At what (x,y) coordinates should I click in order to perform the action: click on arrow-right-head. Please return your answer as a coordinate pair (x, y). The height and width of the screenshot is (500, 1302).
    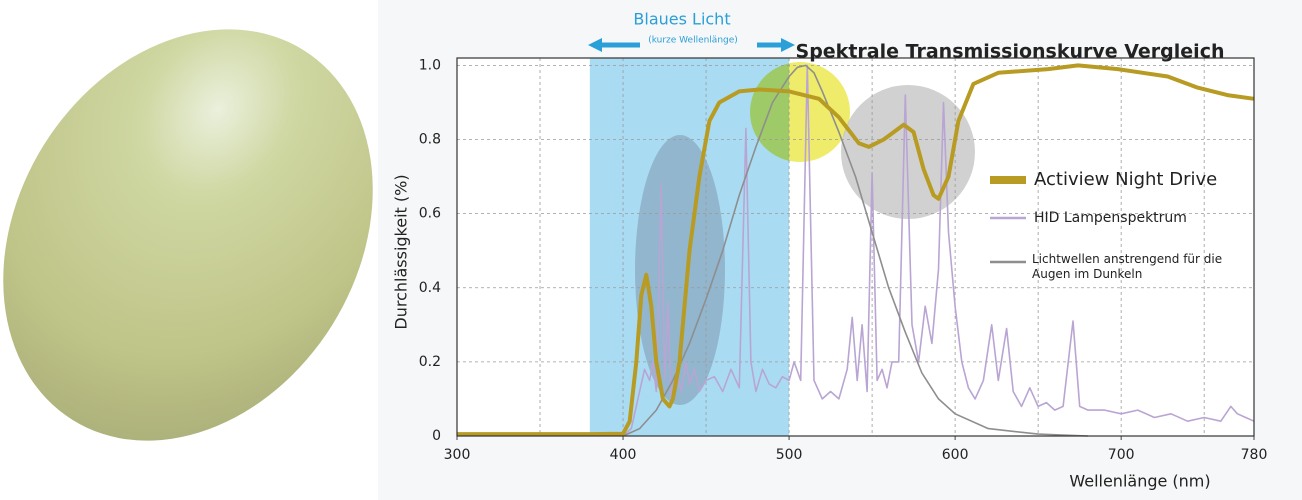
    Looking at the image, I should click on (788, 45).